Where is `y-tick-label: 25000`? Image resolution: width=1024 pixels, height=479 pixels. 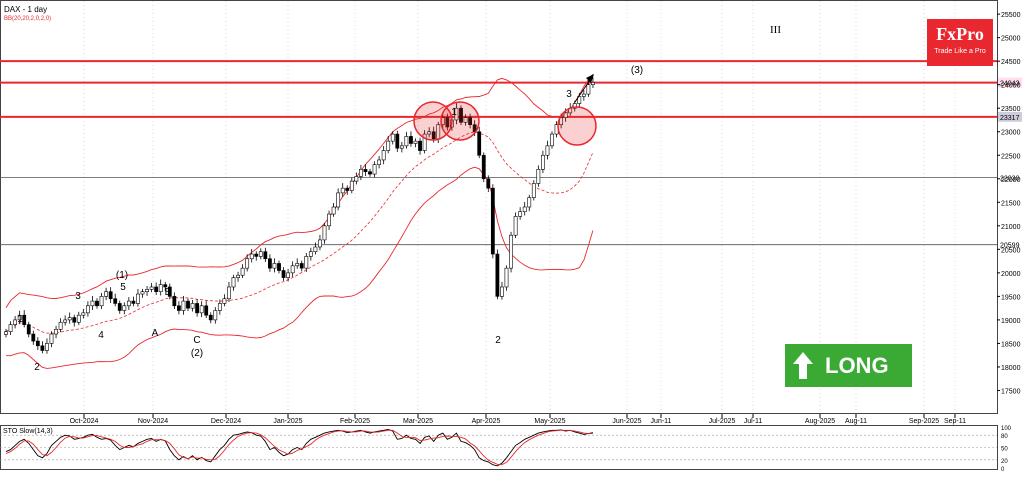 y-tick-label: 25000 is located at coordinates (1011, 39).